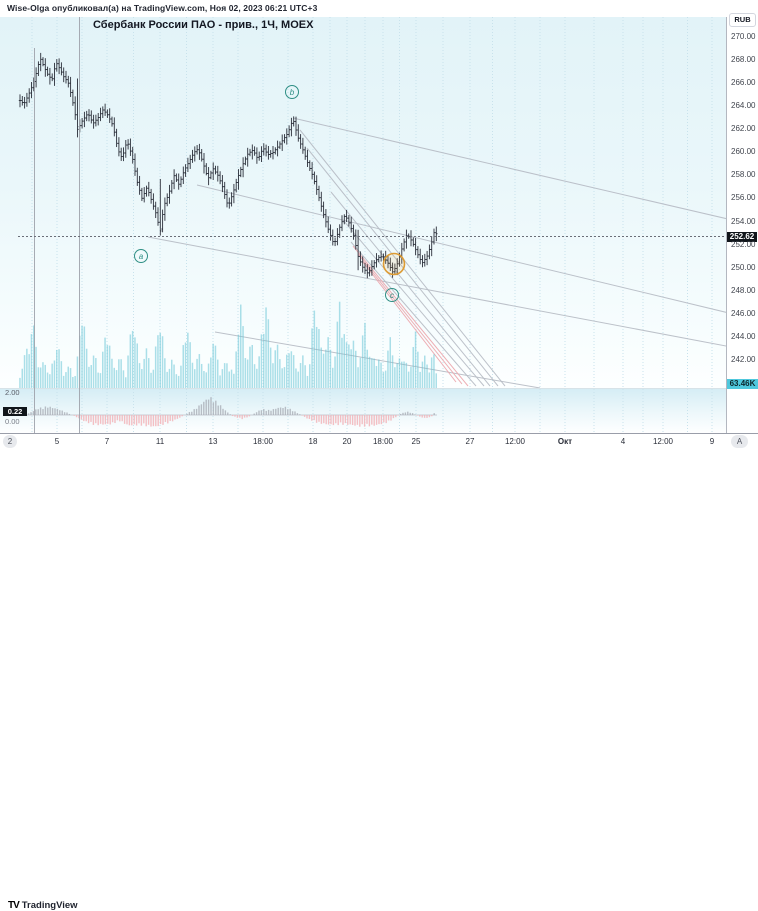 The width and height of the screenshot is (758, 911). Describe the element at coordinates (13, 905) in the screenshot. I see `tradingview-logo-icon: TV` at that location.